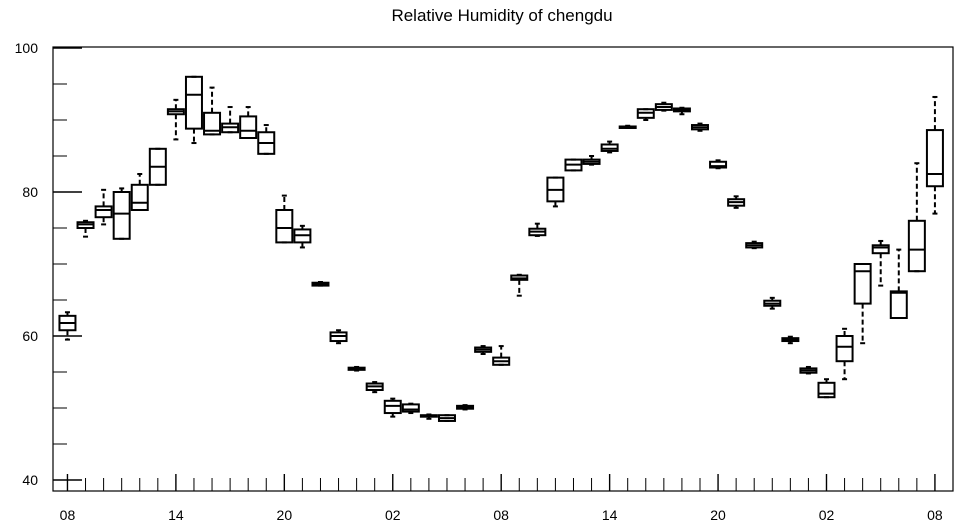  Describe the element at coordinates (30, 336) in the screenshot. I see `y-tick-label: 60` at that location.